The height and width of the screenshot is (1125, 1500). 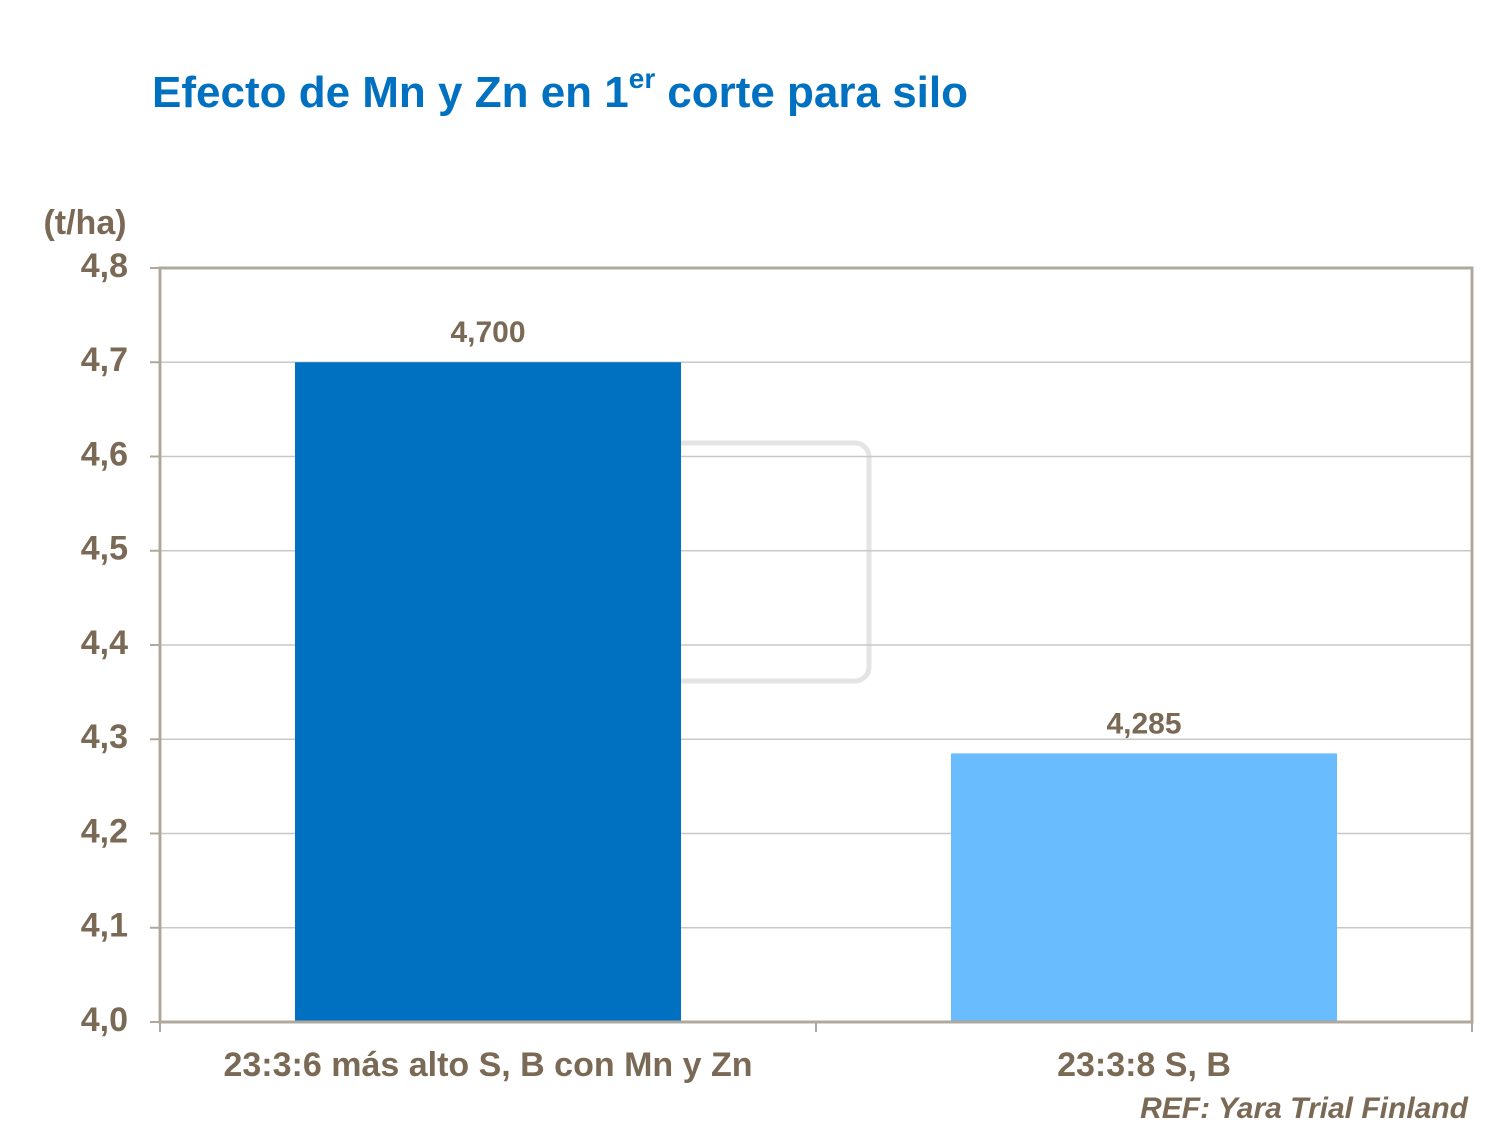 I want to click on y-tick-label: 4,6, so click(x=104, y=454).